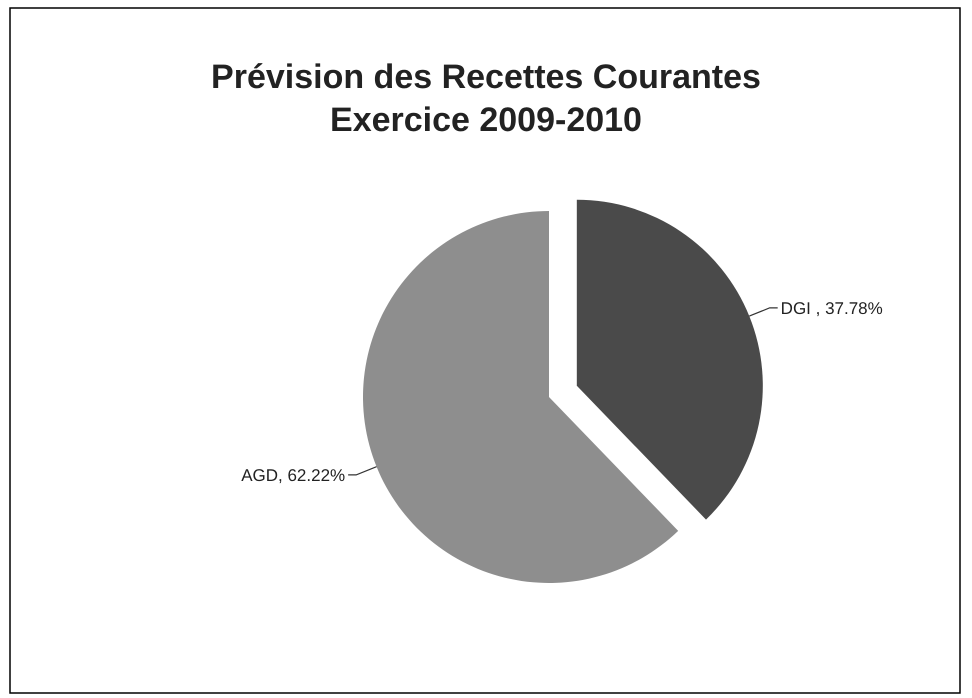  Describe the element at coordinates (795, 308) in the screenshot. I see `slice-label: DGI` at that location.